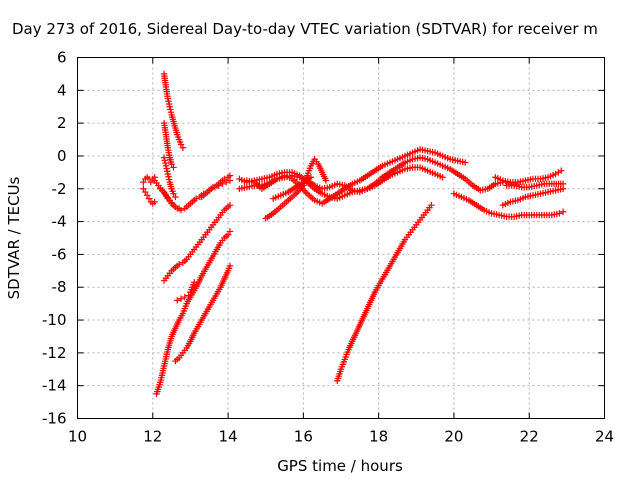  What do you see at coordinates (303, 437) in the screenshot?
I see `x-tick-label: 16` at bounding box center [303, 437].